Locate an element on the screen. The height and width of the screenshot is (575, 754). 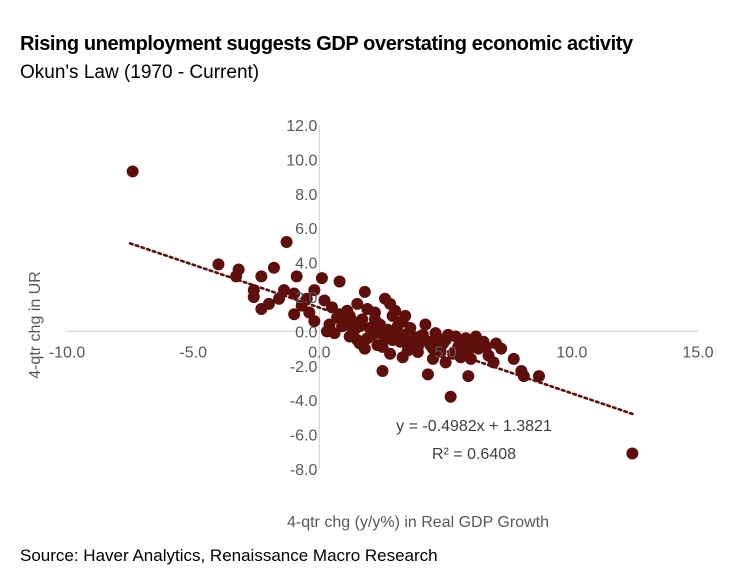
x-axis-title: 4-qtr chg (y/y%) in Real GDP Growth is located at coordinates (418, 522).